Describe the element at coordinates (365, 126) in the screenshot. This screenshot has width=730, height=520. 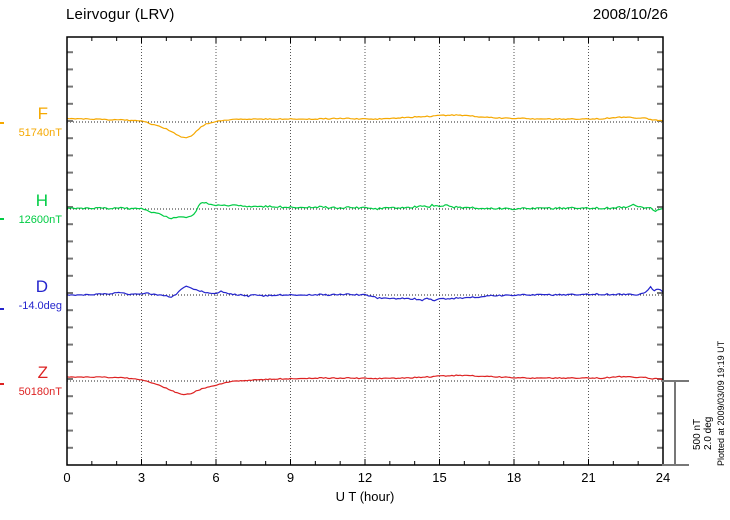
I see `trace-F` at that location.